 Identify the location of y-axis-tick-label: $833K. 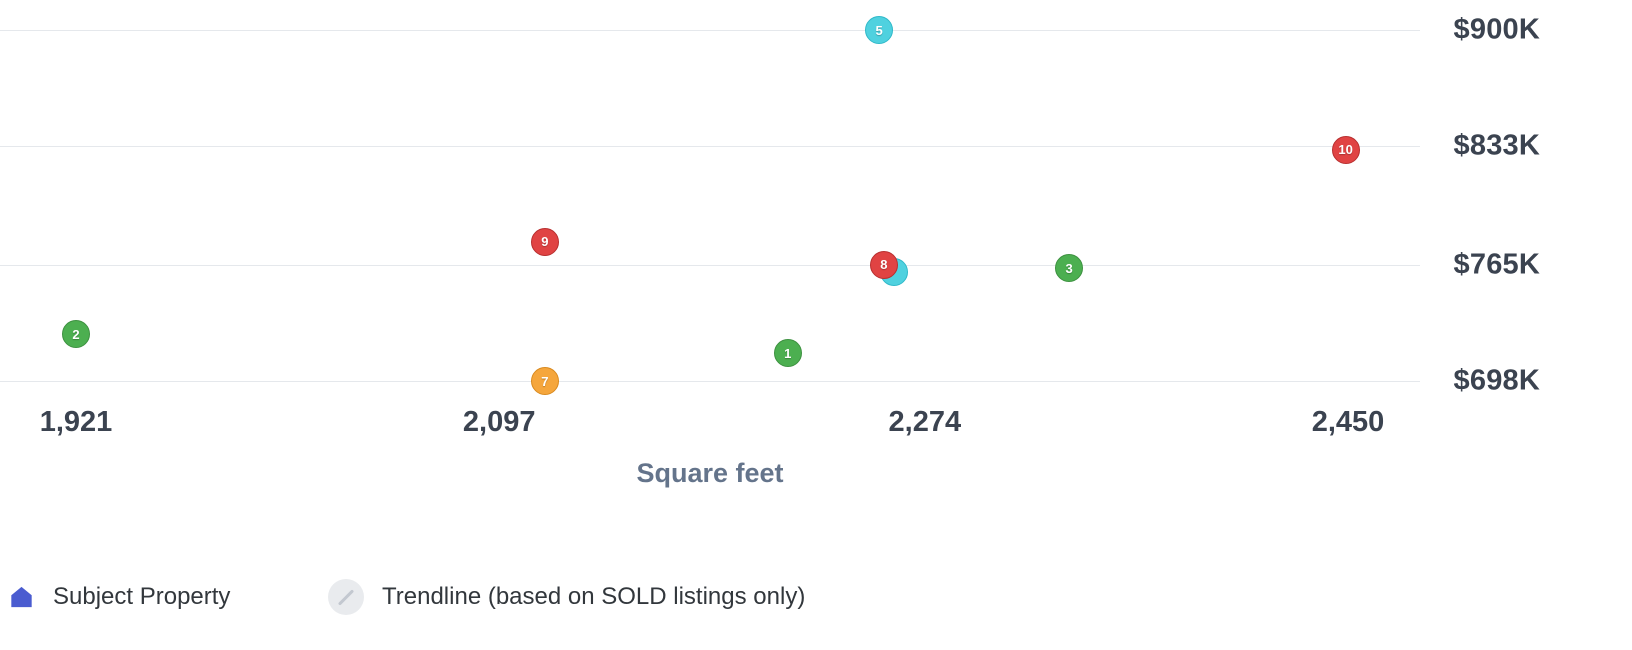
(1496, 145).